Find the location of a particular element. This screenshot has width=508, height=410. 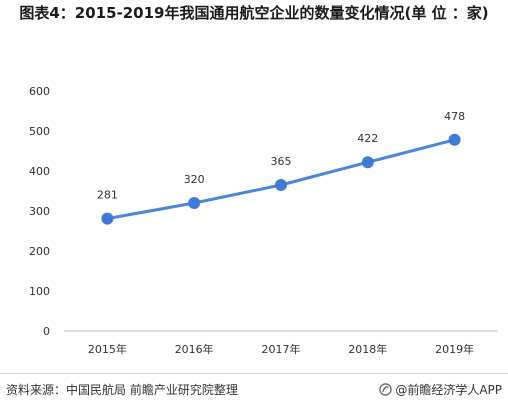

x-tick-label: 2017年 is located at coordinates (281, 349).